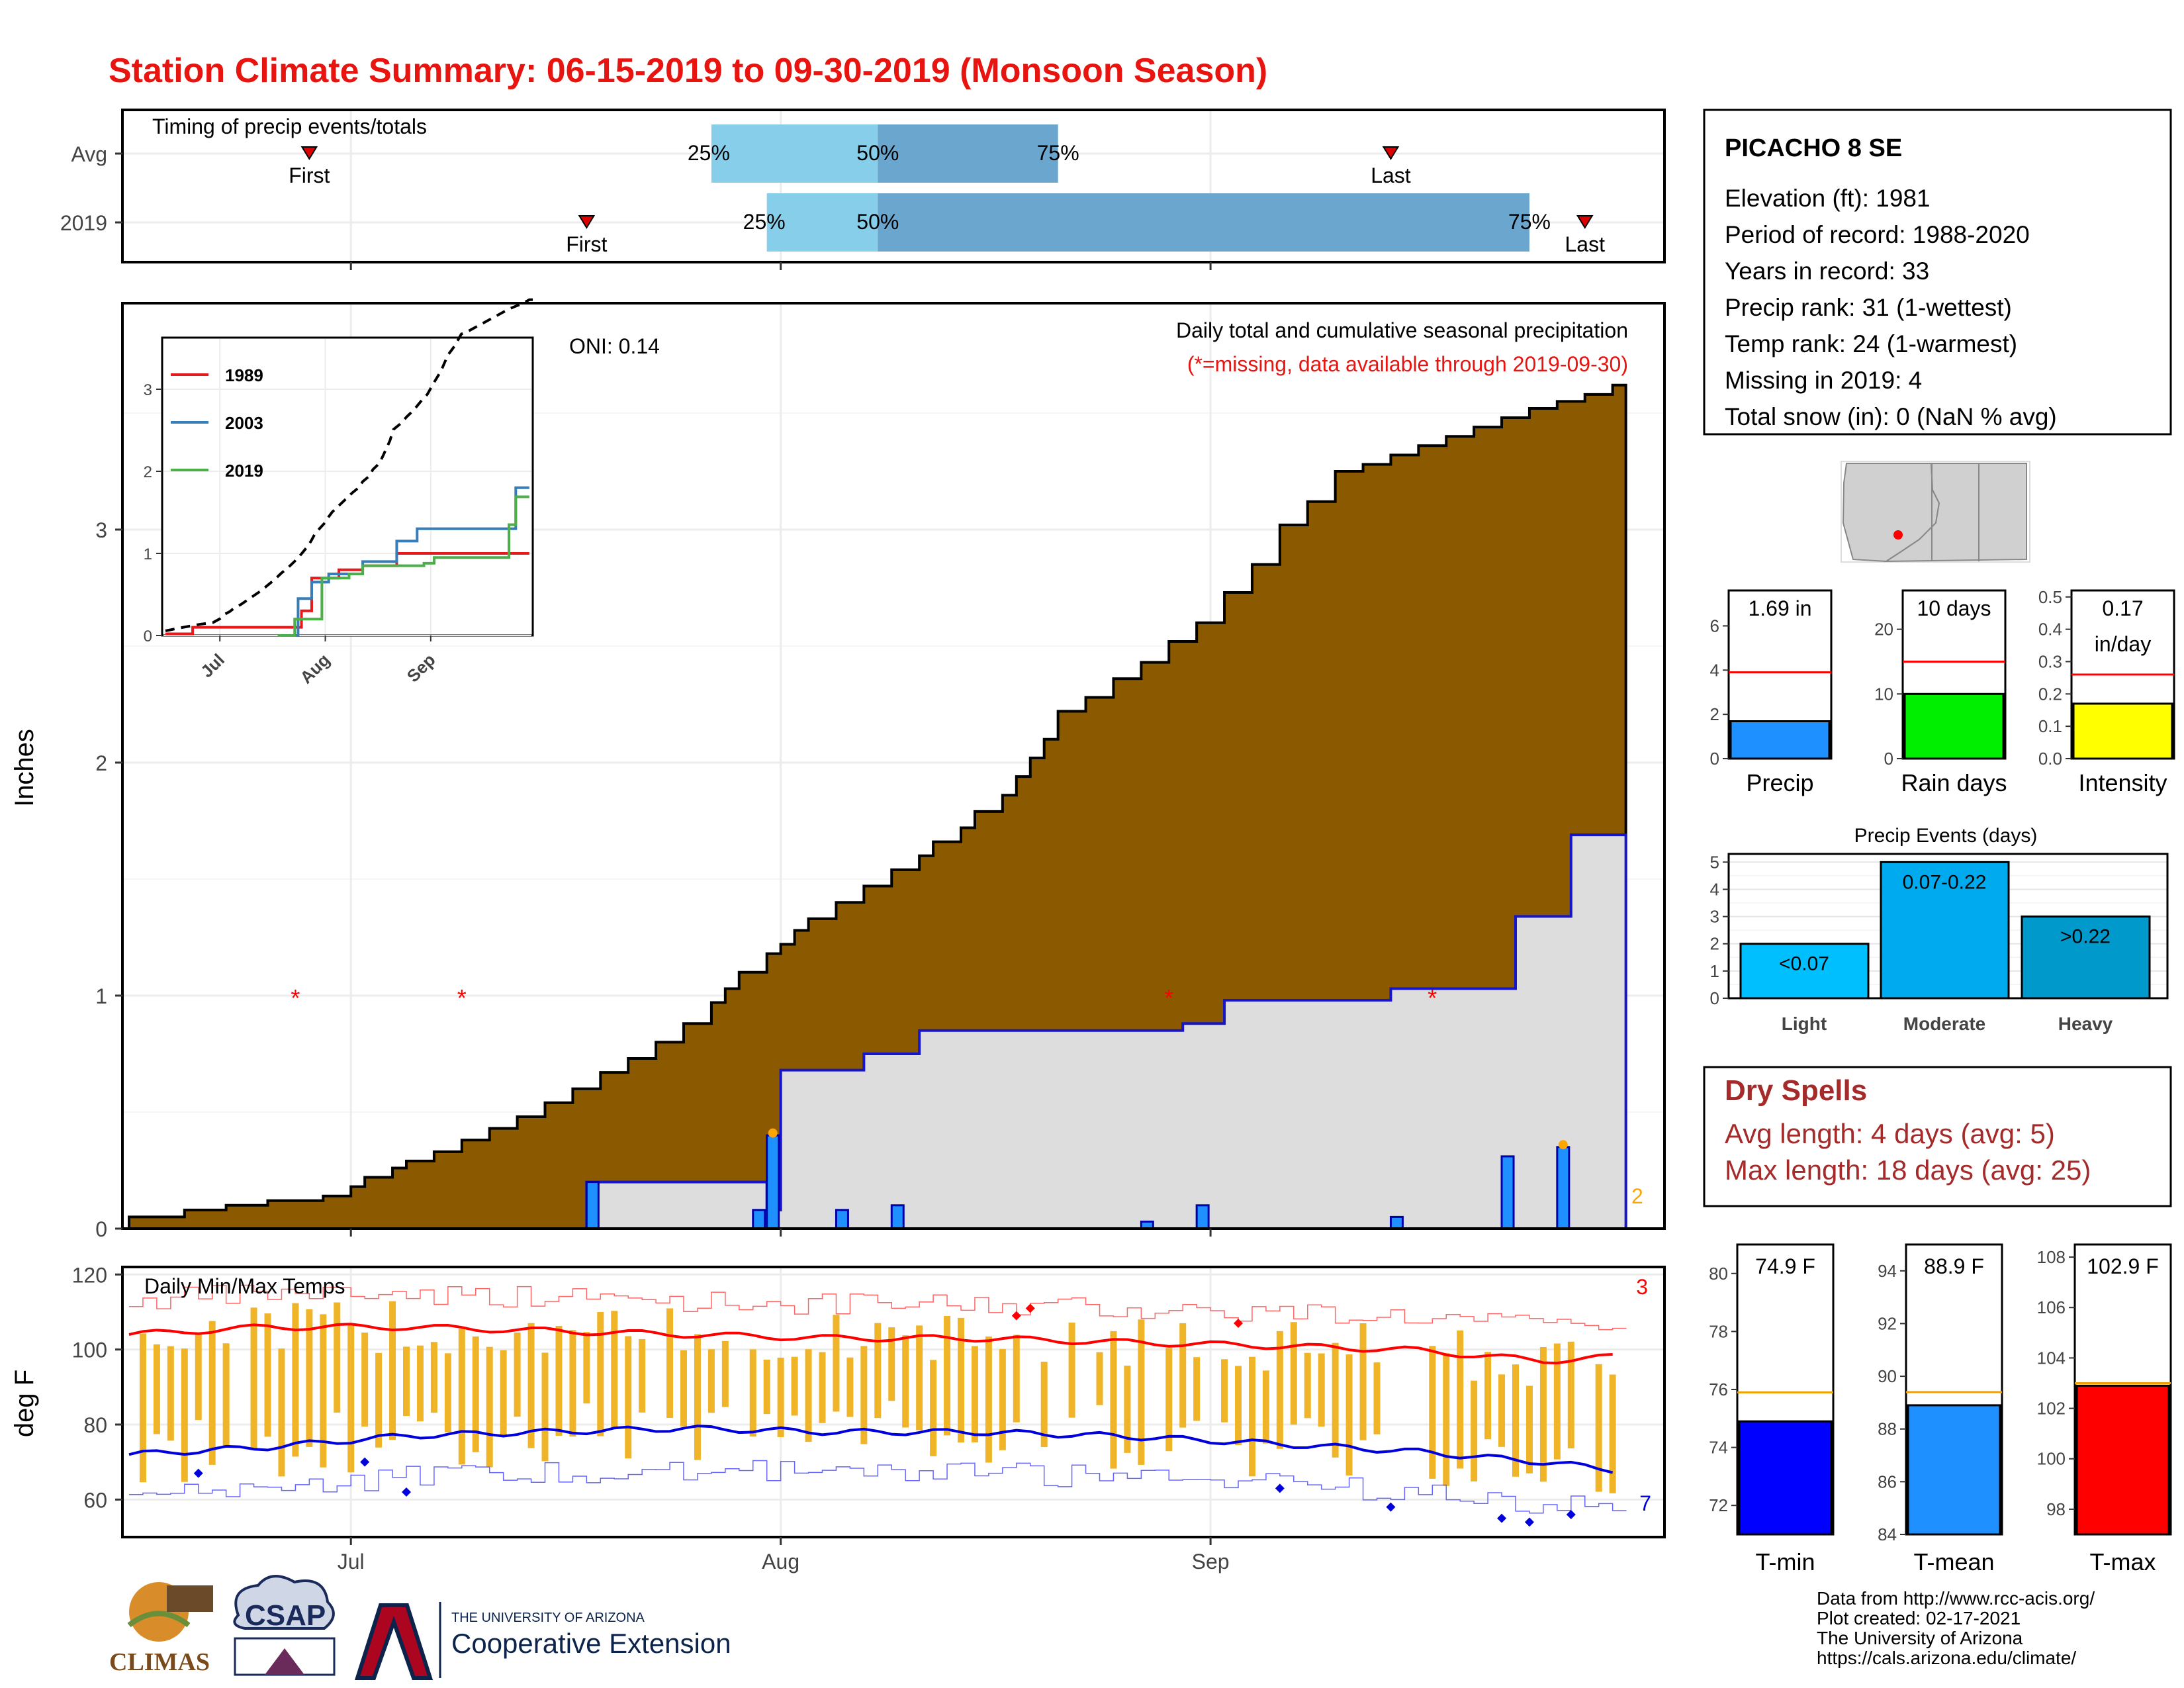  What do you see at coordinates (1823, 380) in the screenshot?
I see `station-info-line: Missing in 2019: 4` at bounding box center [1823, 380].